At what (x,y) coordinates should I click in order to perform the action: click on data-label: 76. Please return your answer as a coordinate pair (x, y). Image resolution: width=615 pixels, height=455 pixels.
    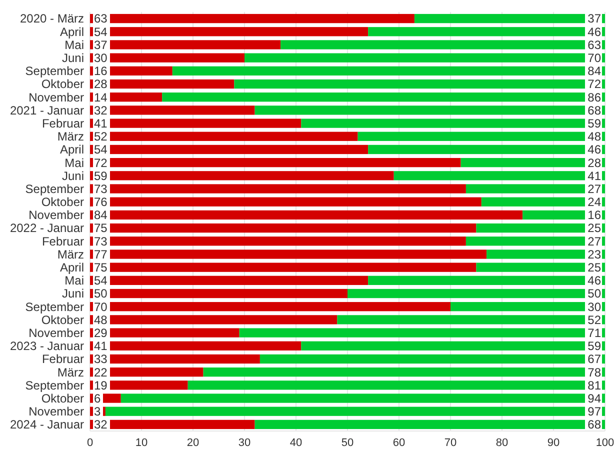
    Looking at the image, I should click on (101, 202).